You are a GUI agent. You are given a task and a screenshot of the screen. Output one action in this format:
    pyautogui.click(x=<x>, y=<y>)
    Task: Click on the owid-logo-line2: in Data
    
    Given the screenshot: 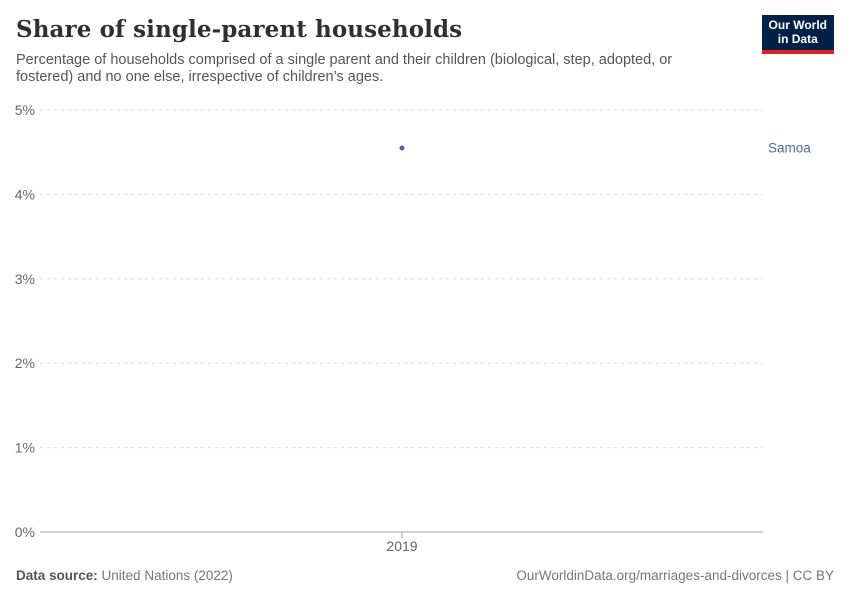 What is the action you would take?
    pyautogui.click(x=797, y=38)
    